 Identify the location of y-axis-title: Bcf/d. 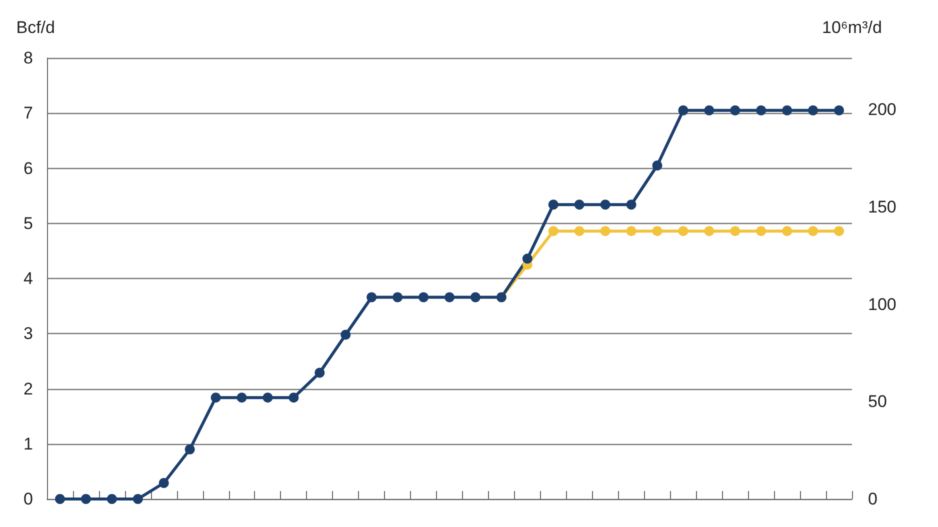
(35, 27).